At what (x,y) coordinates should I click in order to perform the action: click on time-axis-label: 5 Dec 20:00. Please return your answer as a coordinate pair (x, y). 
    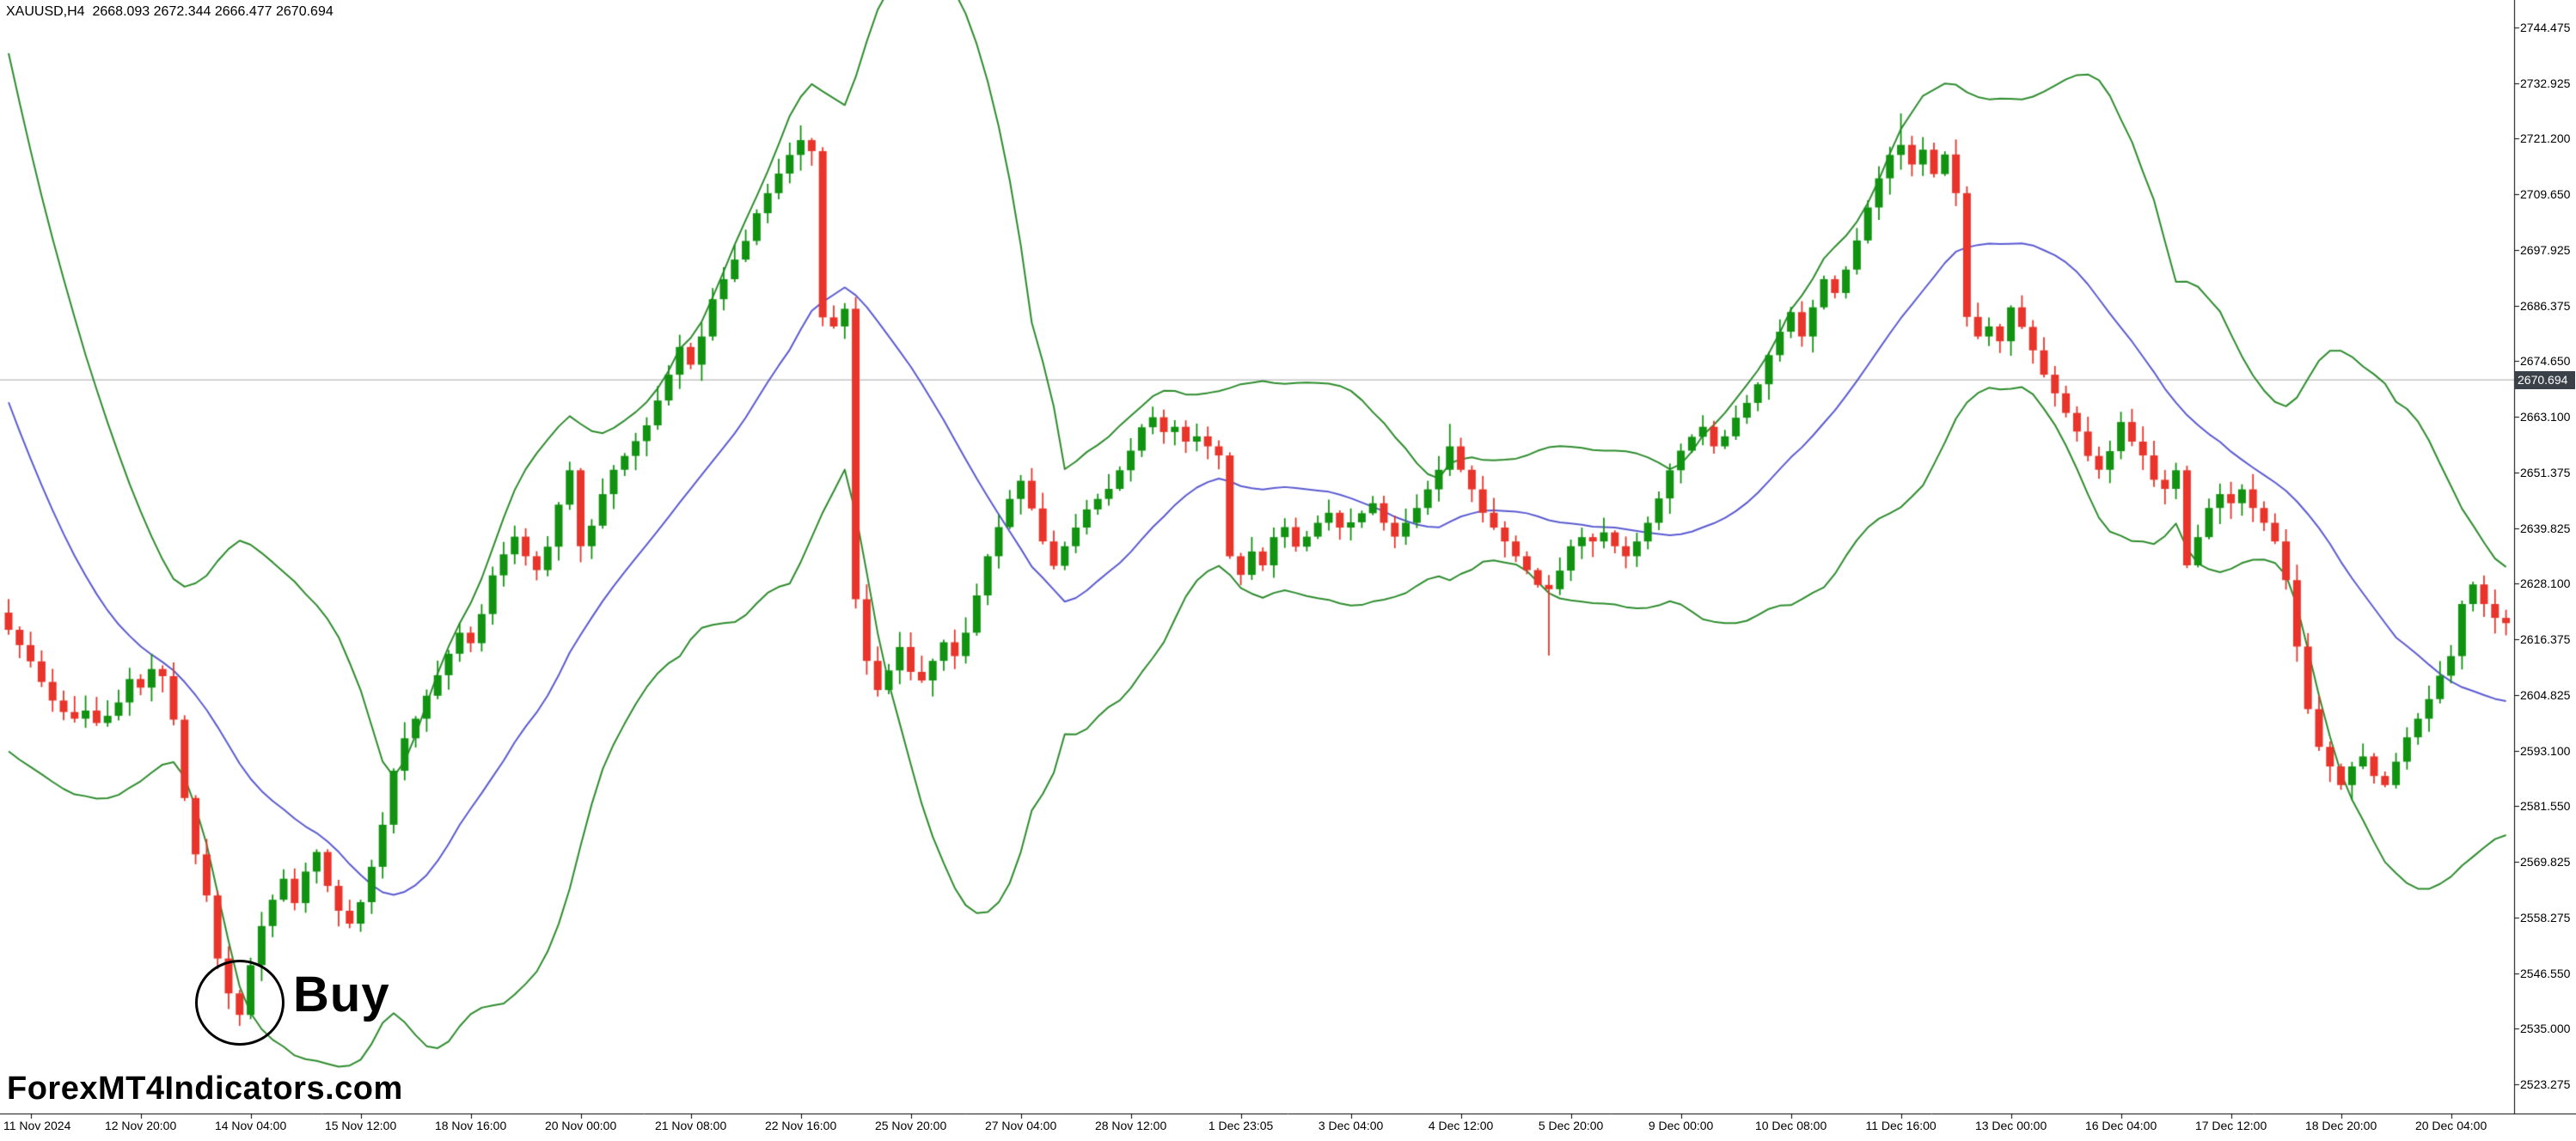
    Looking at the image, I should click on (1571, 1126).